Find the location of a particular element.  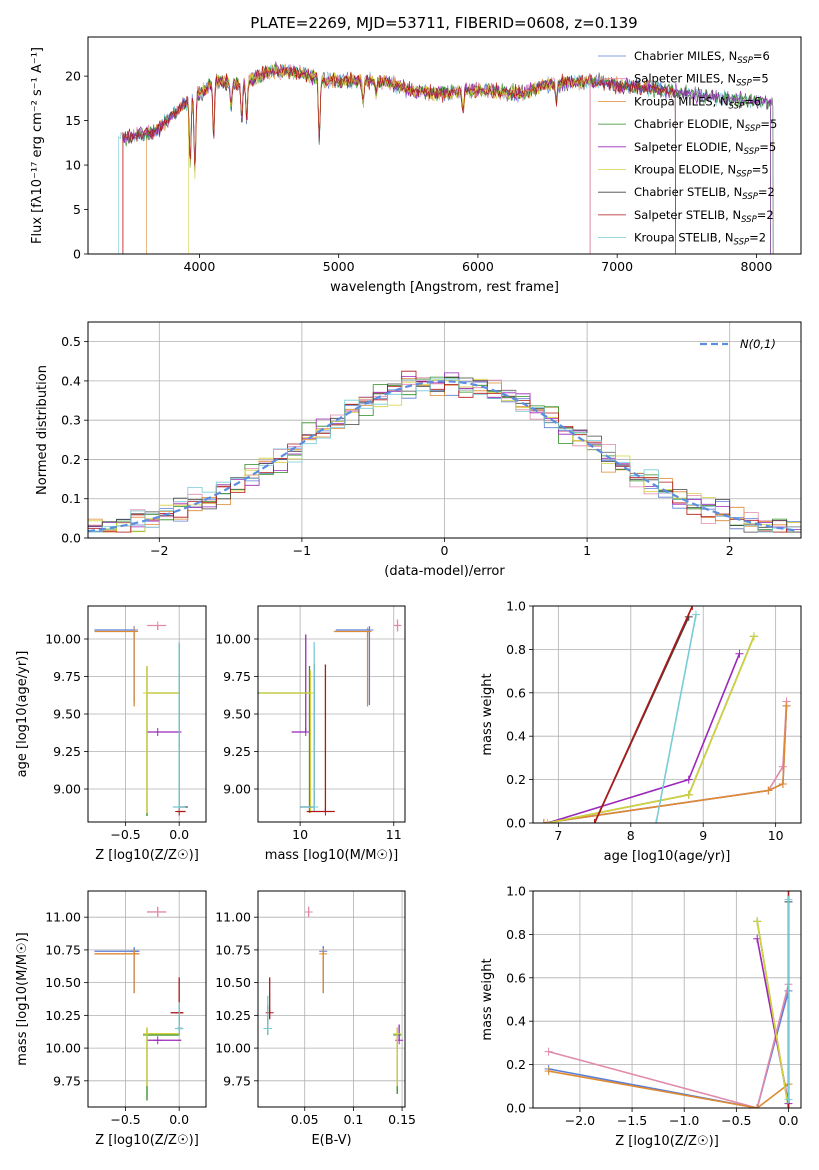

y-tick-label: 0 is located at coordinates (77, 254).